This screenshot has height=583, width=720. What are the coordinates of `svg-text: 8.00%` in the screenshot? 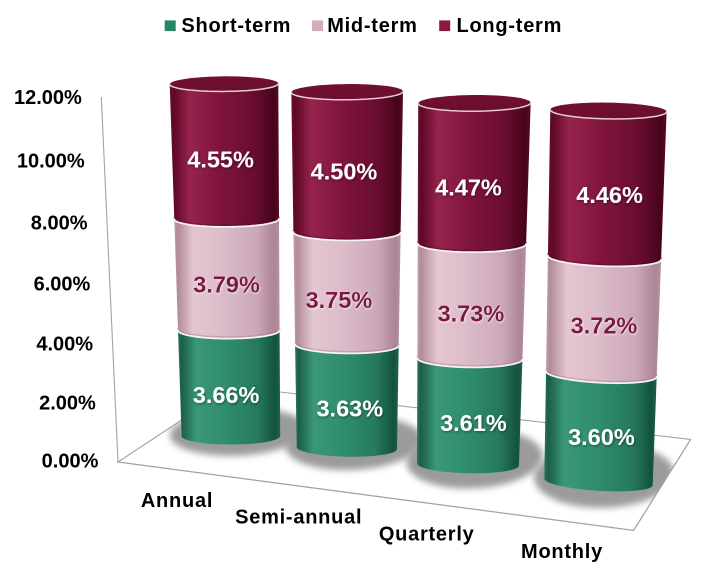 It's located at (59, 223).